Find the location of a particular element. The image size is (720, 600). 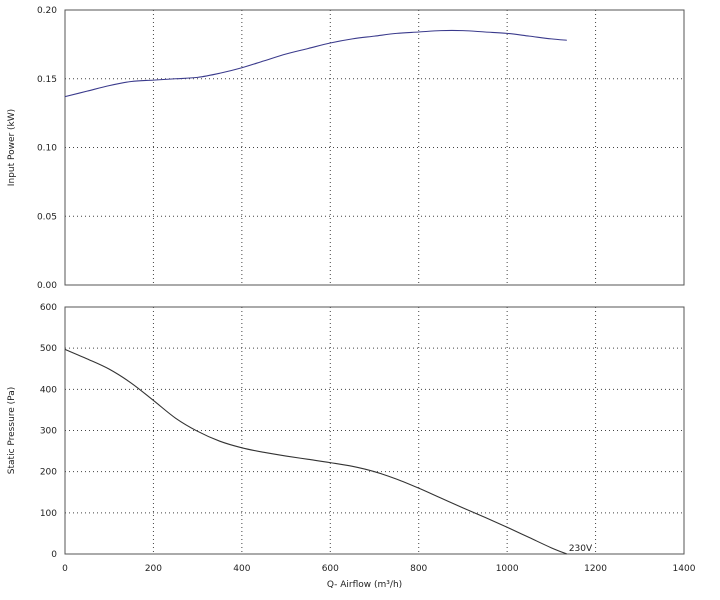

y-axis-title: Input Power (kW) is located at coordinates (12, 147).